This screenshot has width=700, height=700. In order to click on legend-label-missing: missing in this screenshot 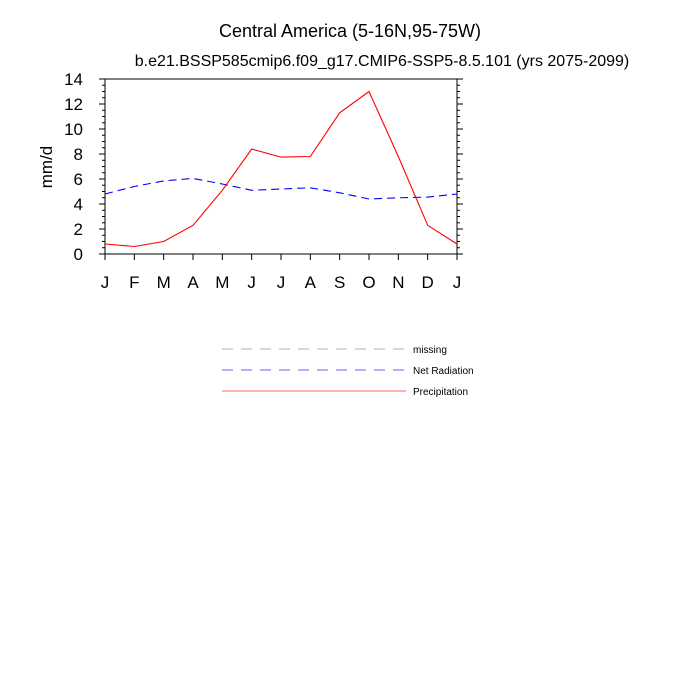, I will do `click(430, 350)`.